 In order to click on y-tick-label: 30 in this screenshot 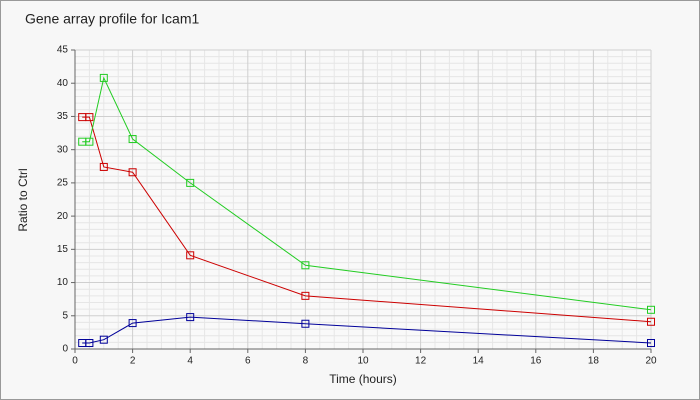, I will do `click(63, 149)`.